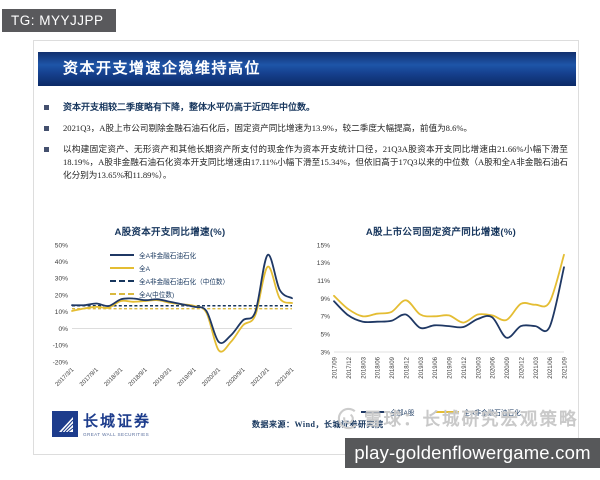 This screenshot has height=480, width=600. I want to click on x-axis-tick-label: 2019/06, so click(436, 367).